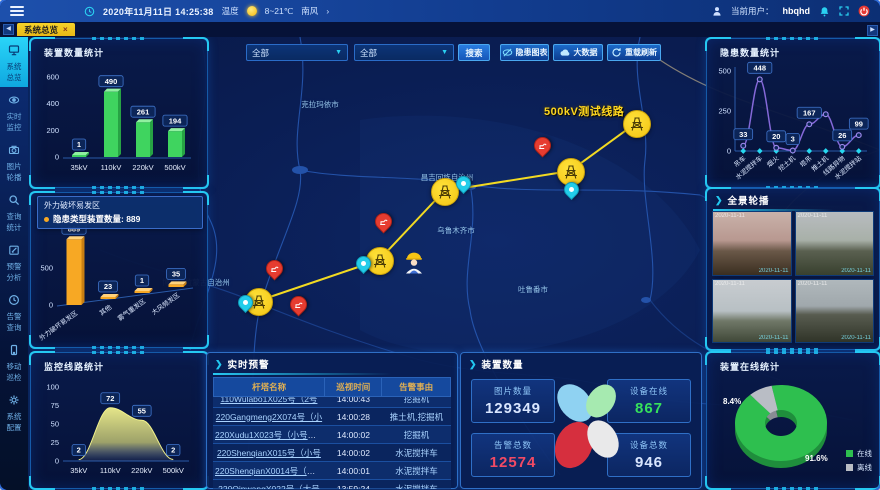 This screenshot has height=490, width=880. I want to click on hazard-chart-button: 隐患图表, so click(524, 52).